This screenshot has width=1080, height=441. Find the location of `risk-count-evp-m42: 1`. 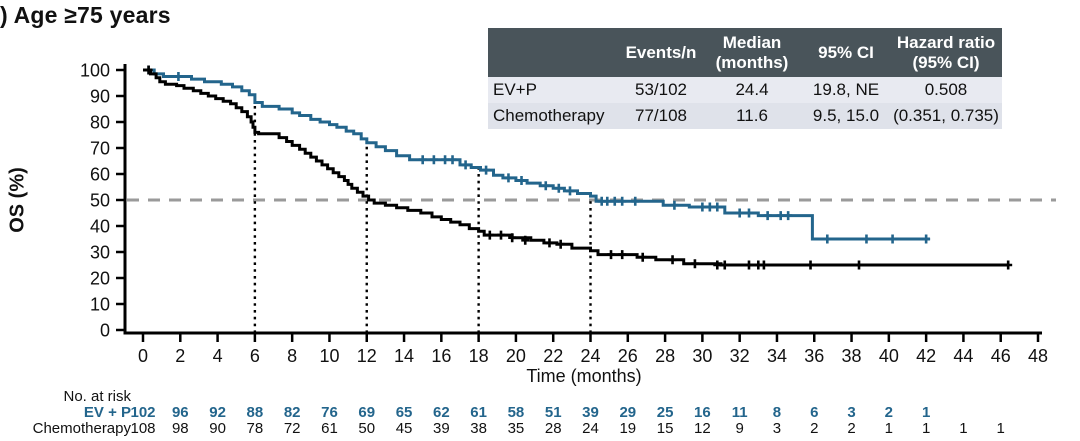

risk-count-evp-m42: 1 is located at coordinates (926, 412).